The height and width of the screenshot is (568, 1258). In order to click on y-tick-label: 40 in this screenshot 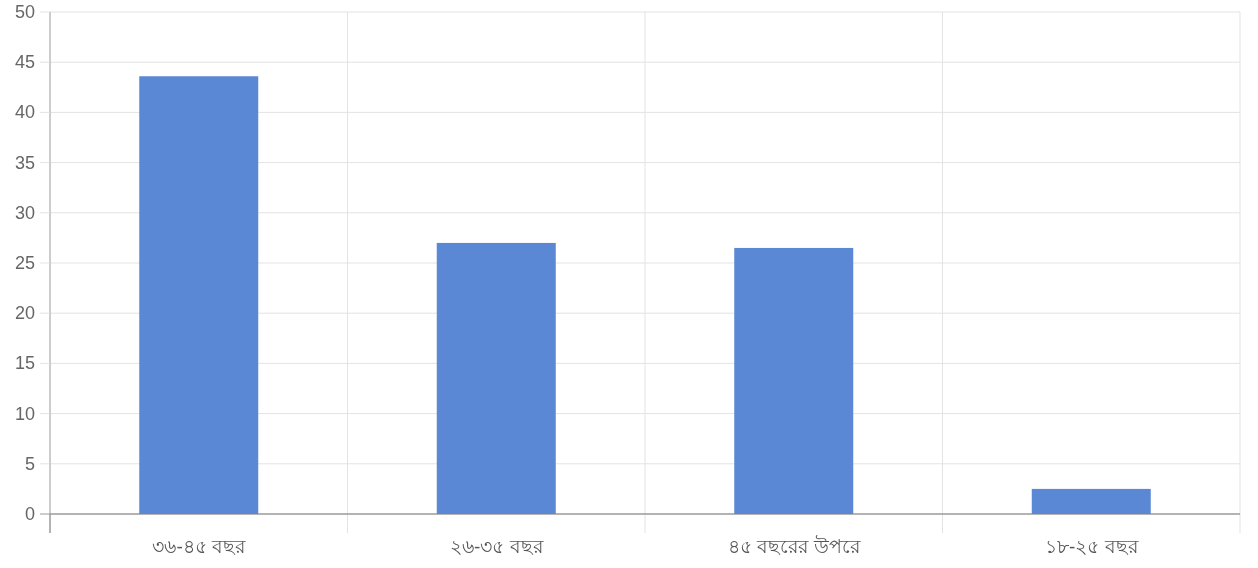, I will do `click(24, 112)`.